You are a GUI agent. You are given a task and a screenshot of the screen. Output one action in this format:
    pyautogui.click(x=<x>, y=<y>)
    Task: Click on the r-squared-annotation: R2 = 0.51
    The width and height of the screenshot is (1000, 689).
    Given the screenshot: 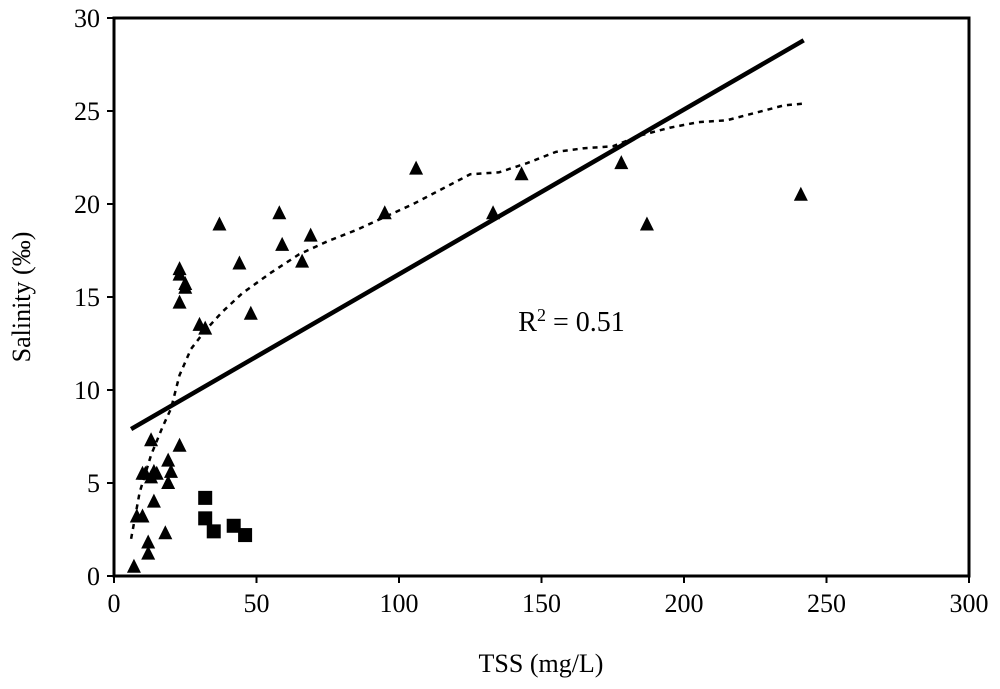 What is the action you would take?
    pyautogui.click(x=571, y=321)
    